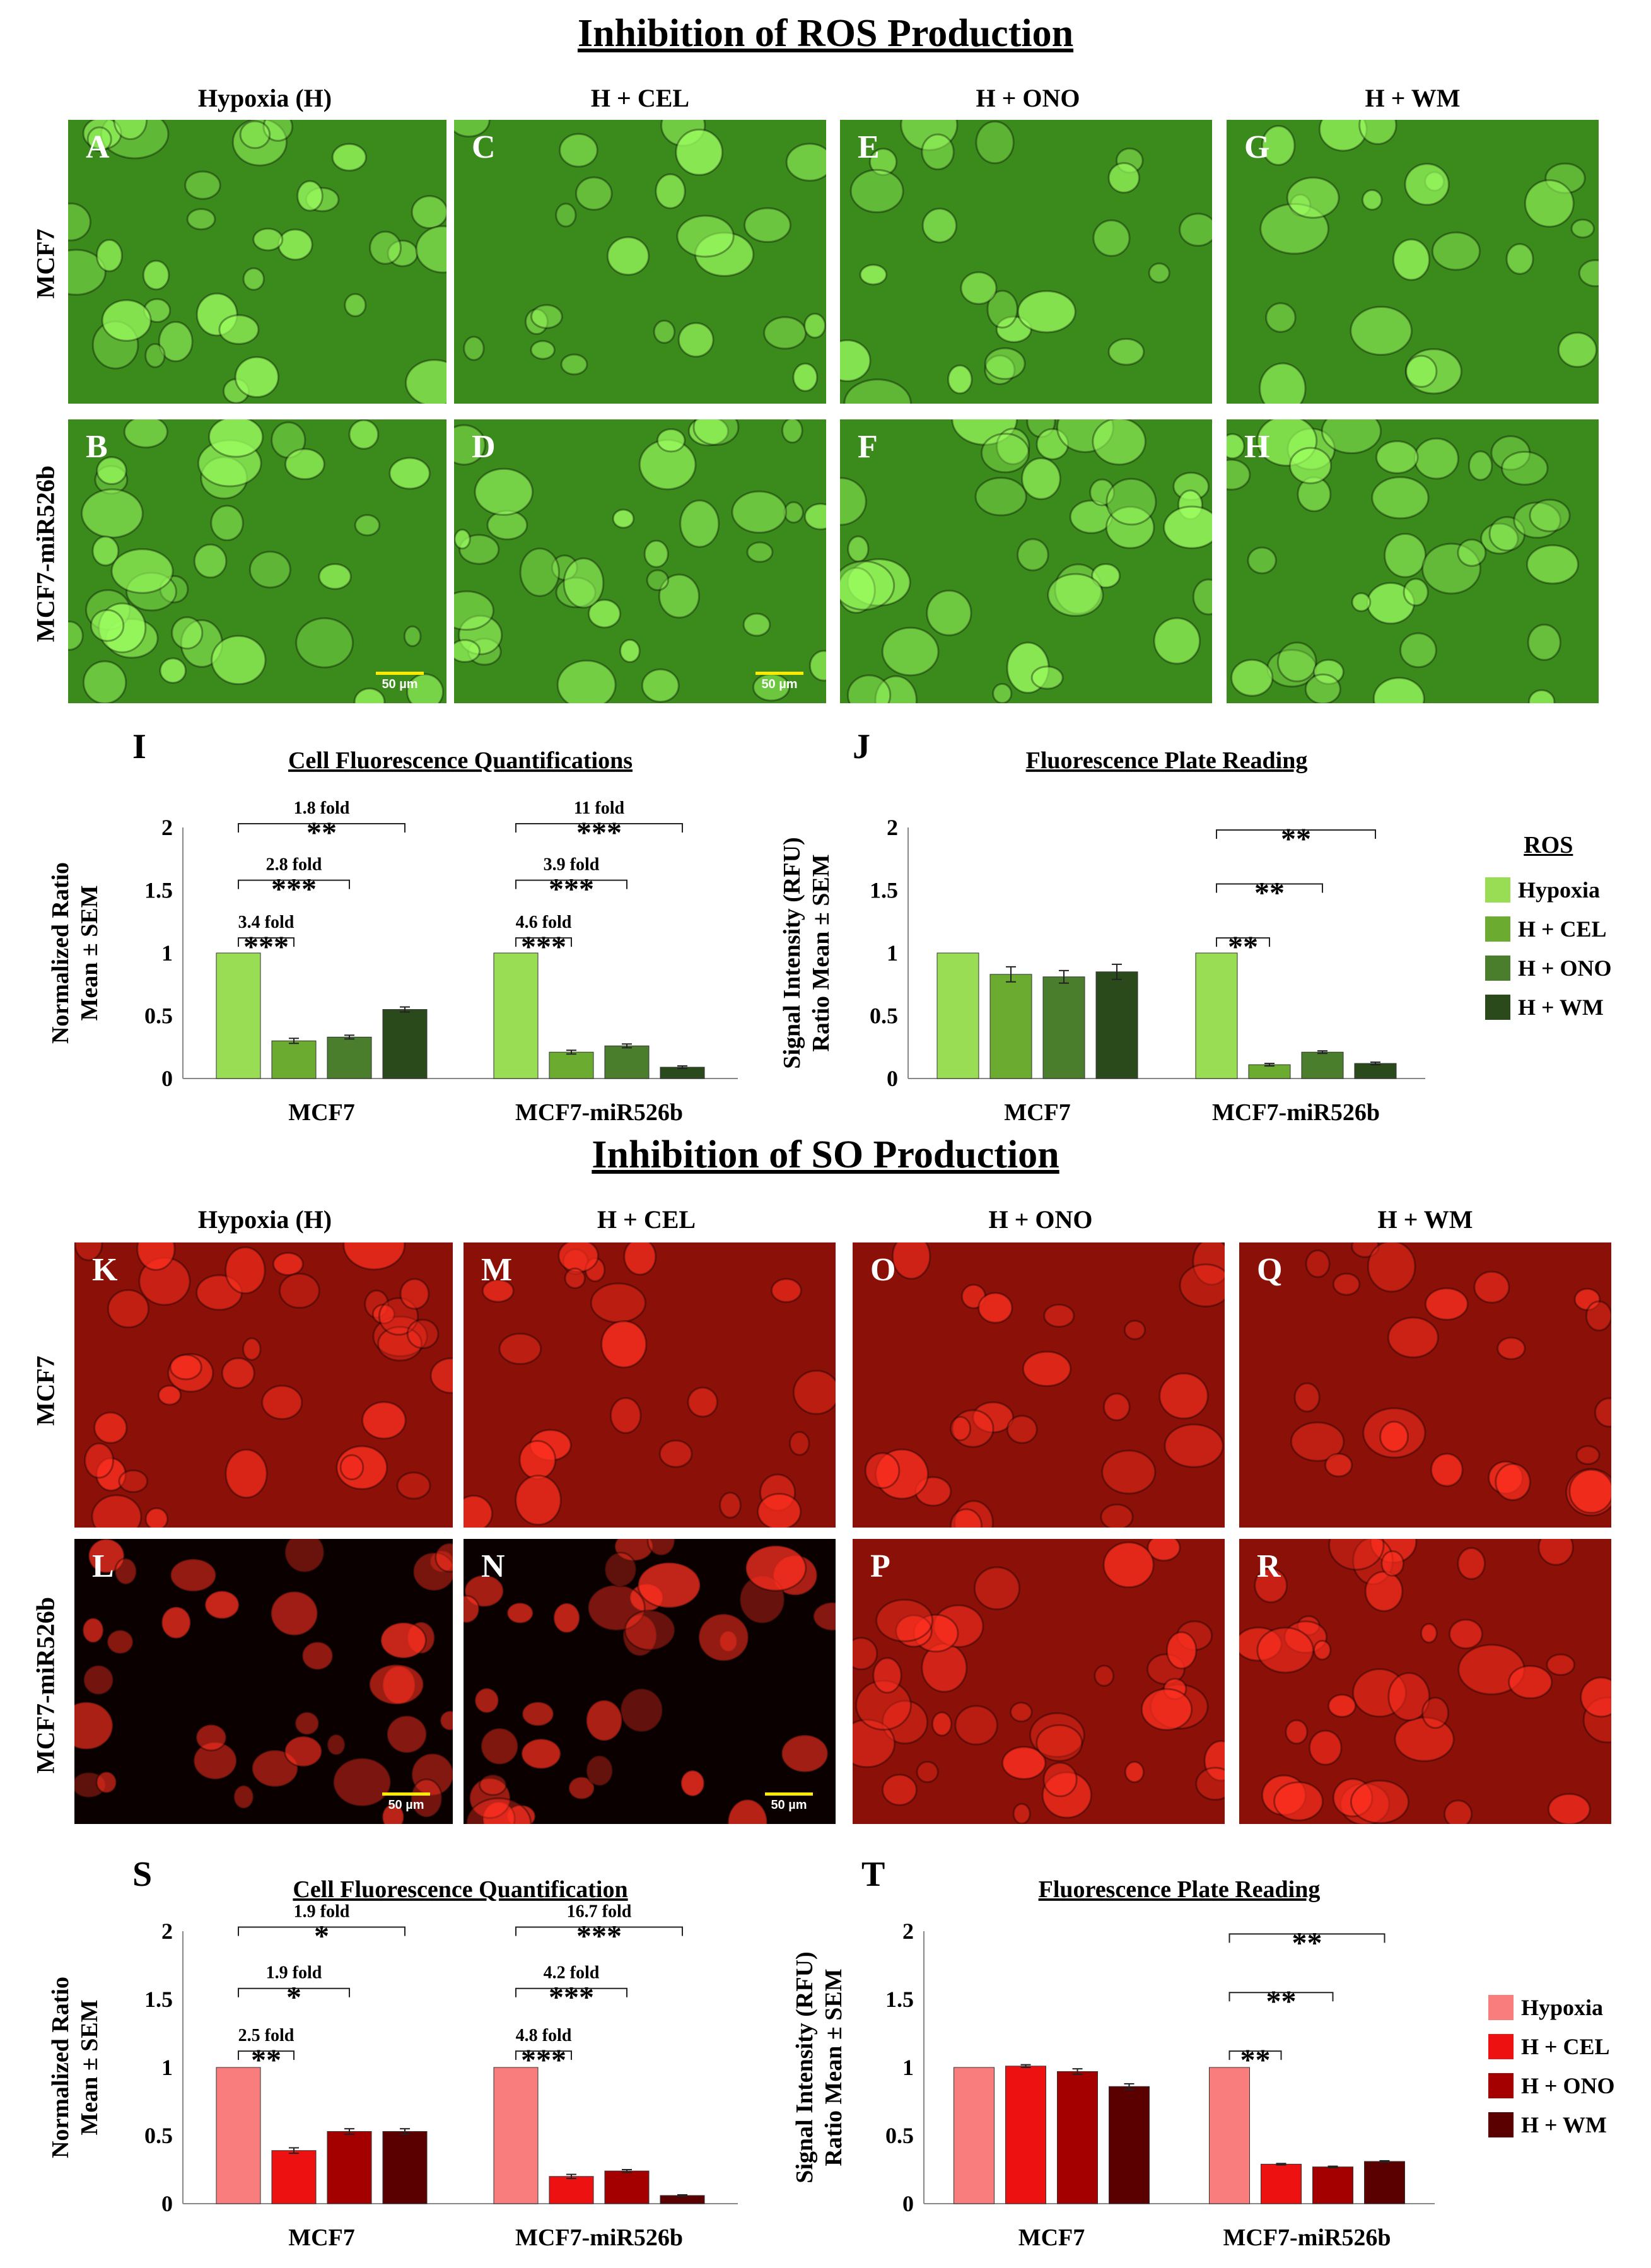  What do you see at coordinates (400, 682) in the screenshot?
I see `scale-bar: 50 µm` at bounding box center [400, 682].